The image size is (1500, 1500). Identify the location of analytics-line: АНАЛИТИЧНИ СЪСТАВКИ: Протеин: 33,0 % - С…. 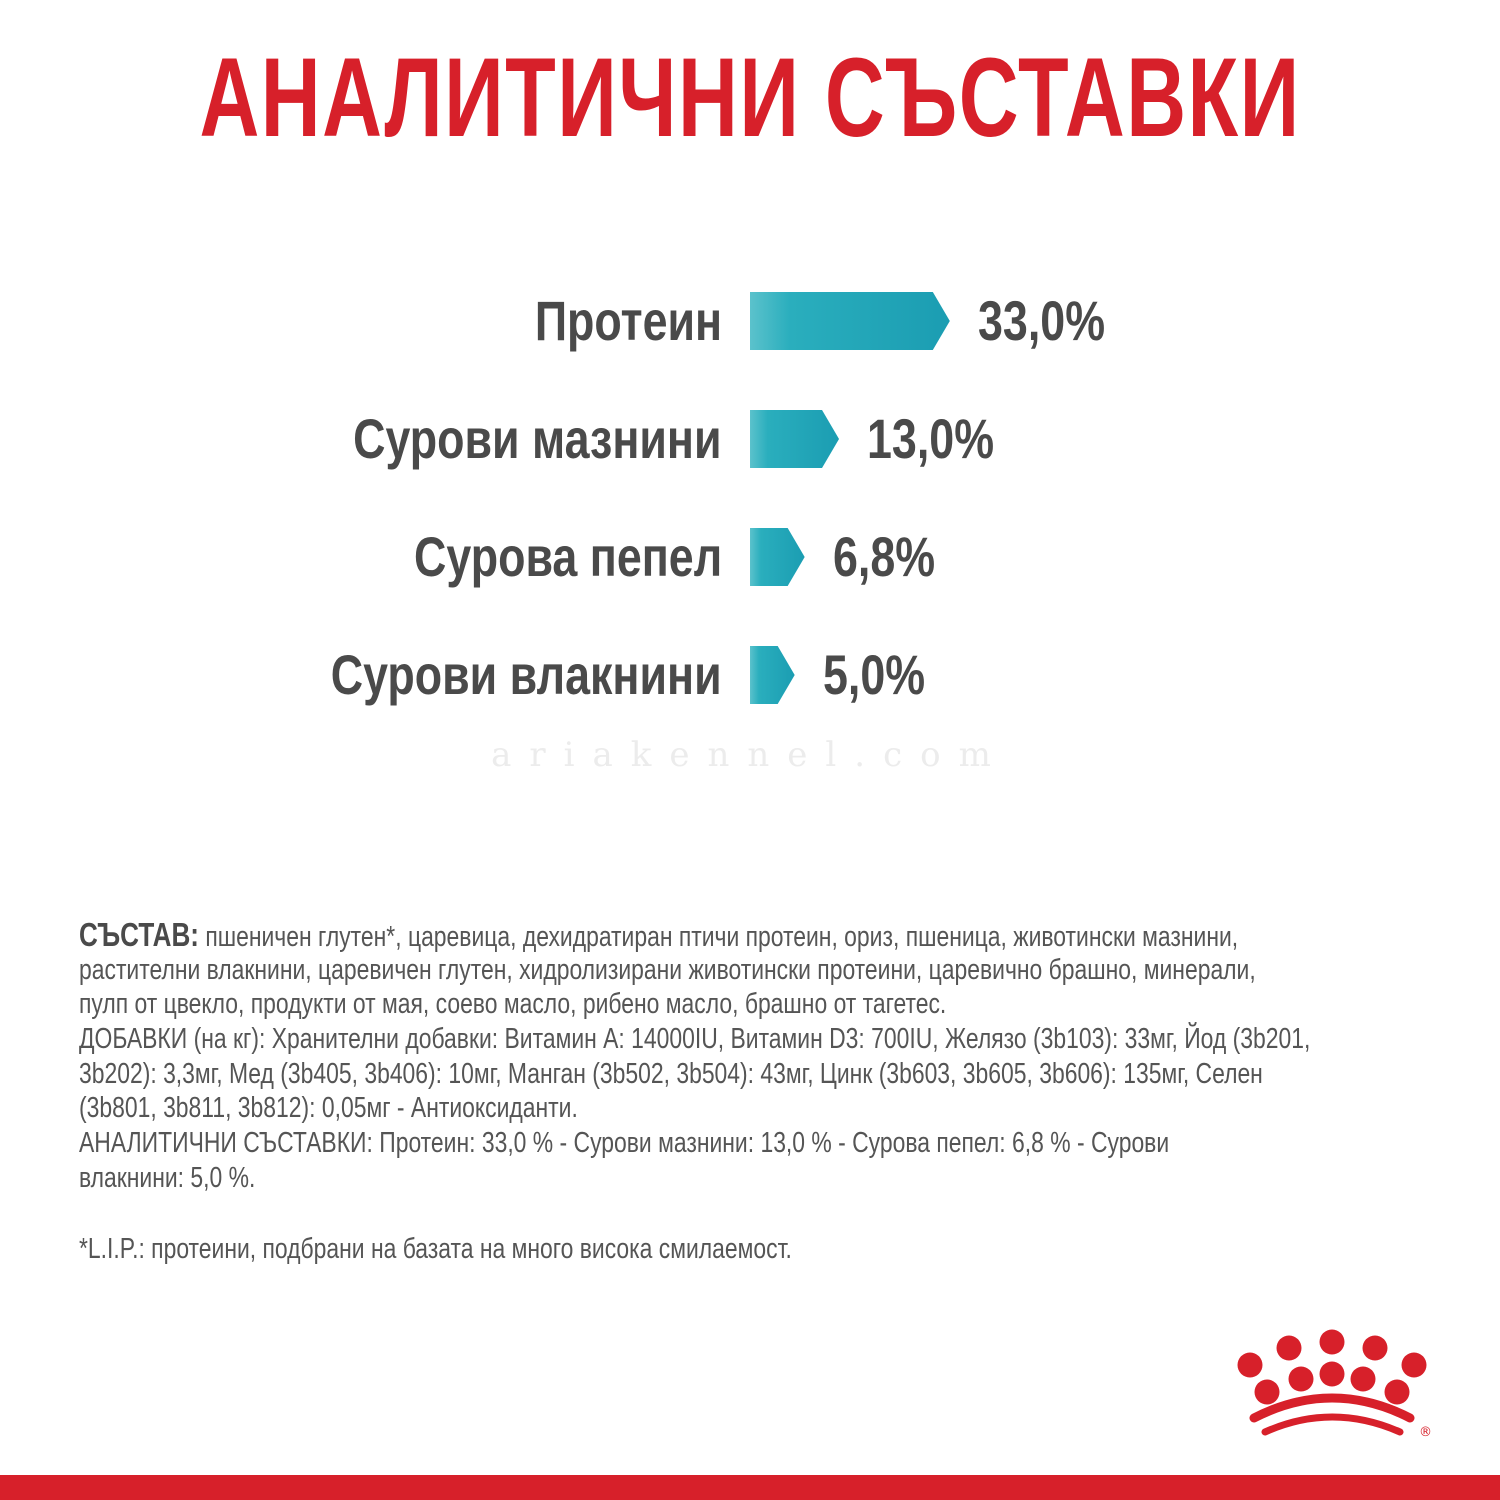
(624, 1143).